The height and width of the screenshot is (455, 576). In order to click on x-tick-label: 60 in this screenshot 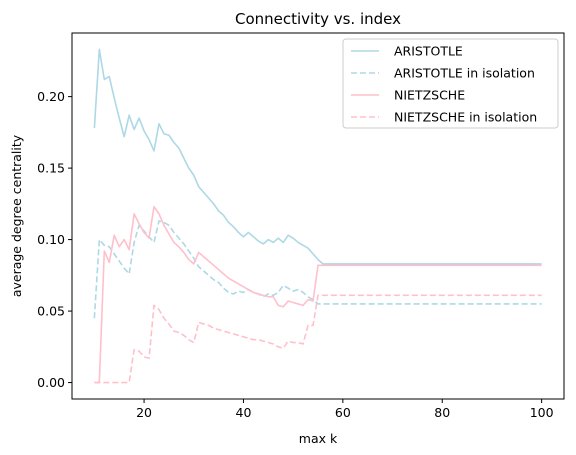, I will do `click(343, 412)`.